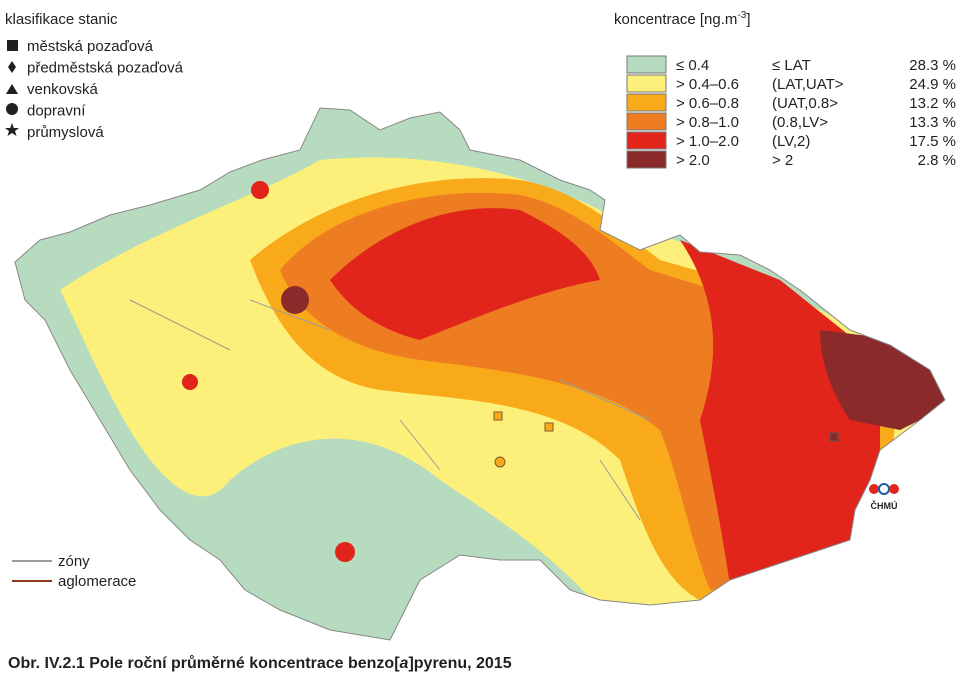  What do you see at coordinates (459, 663) in the screenshot?
I see `caption-suffix: ]pyrenu, 2015` at bounding box center [459, 663].